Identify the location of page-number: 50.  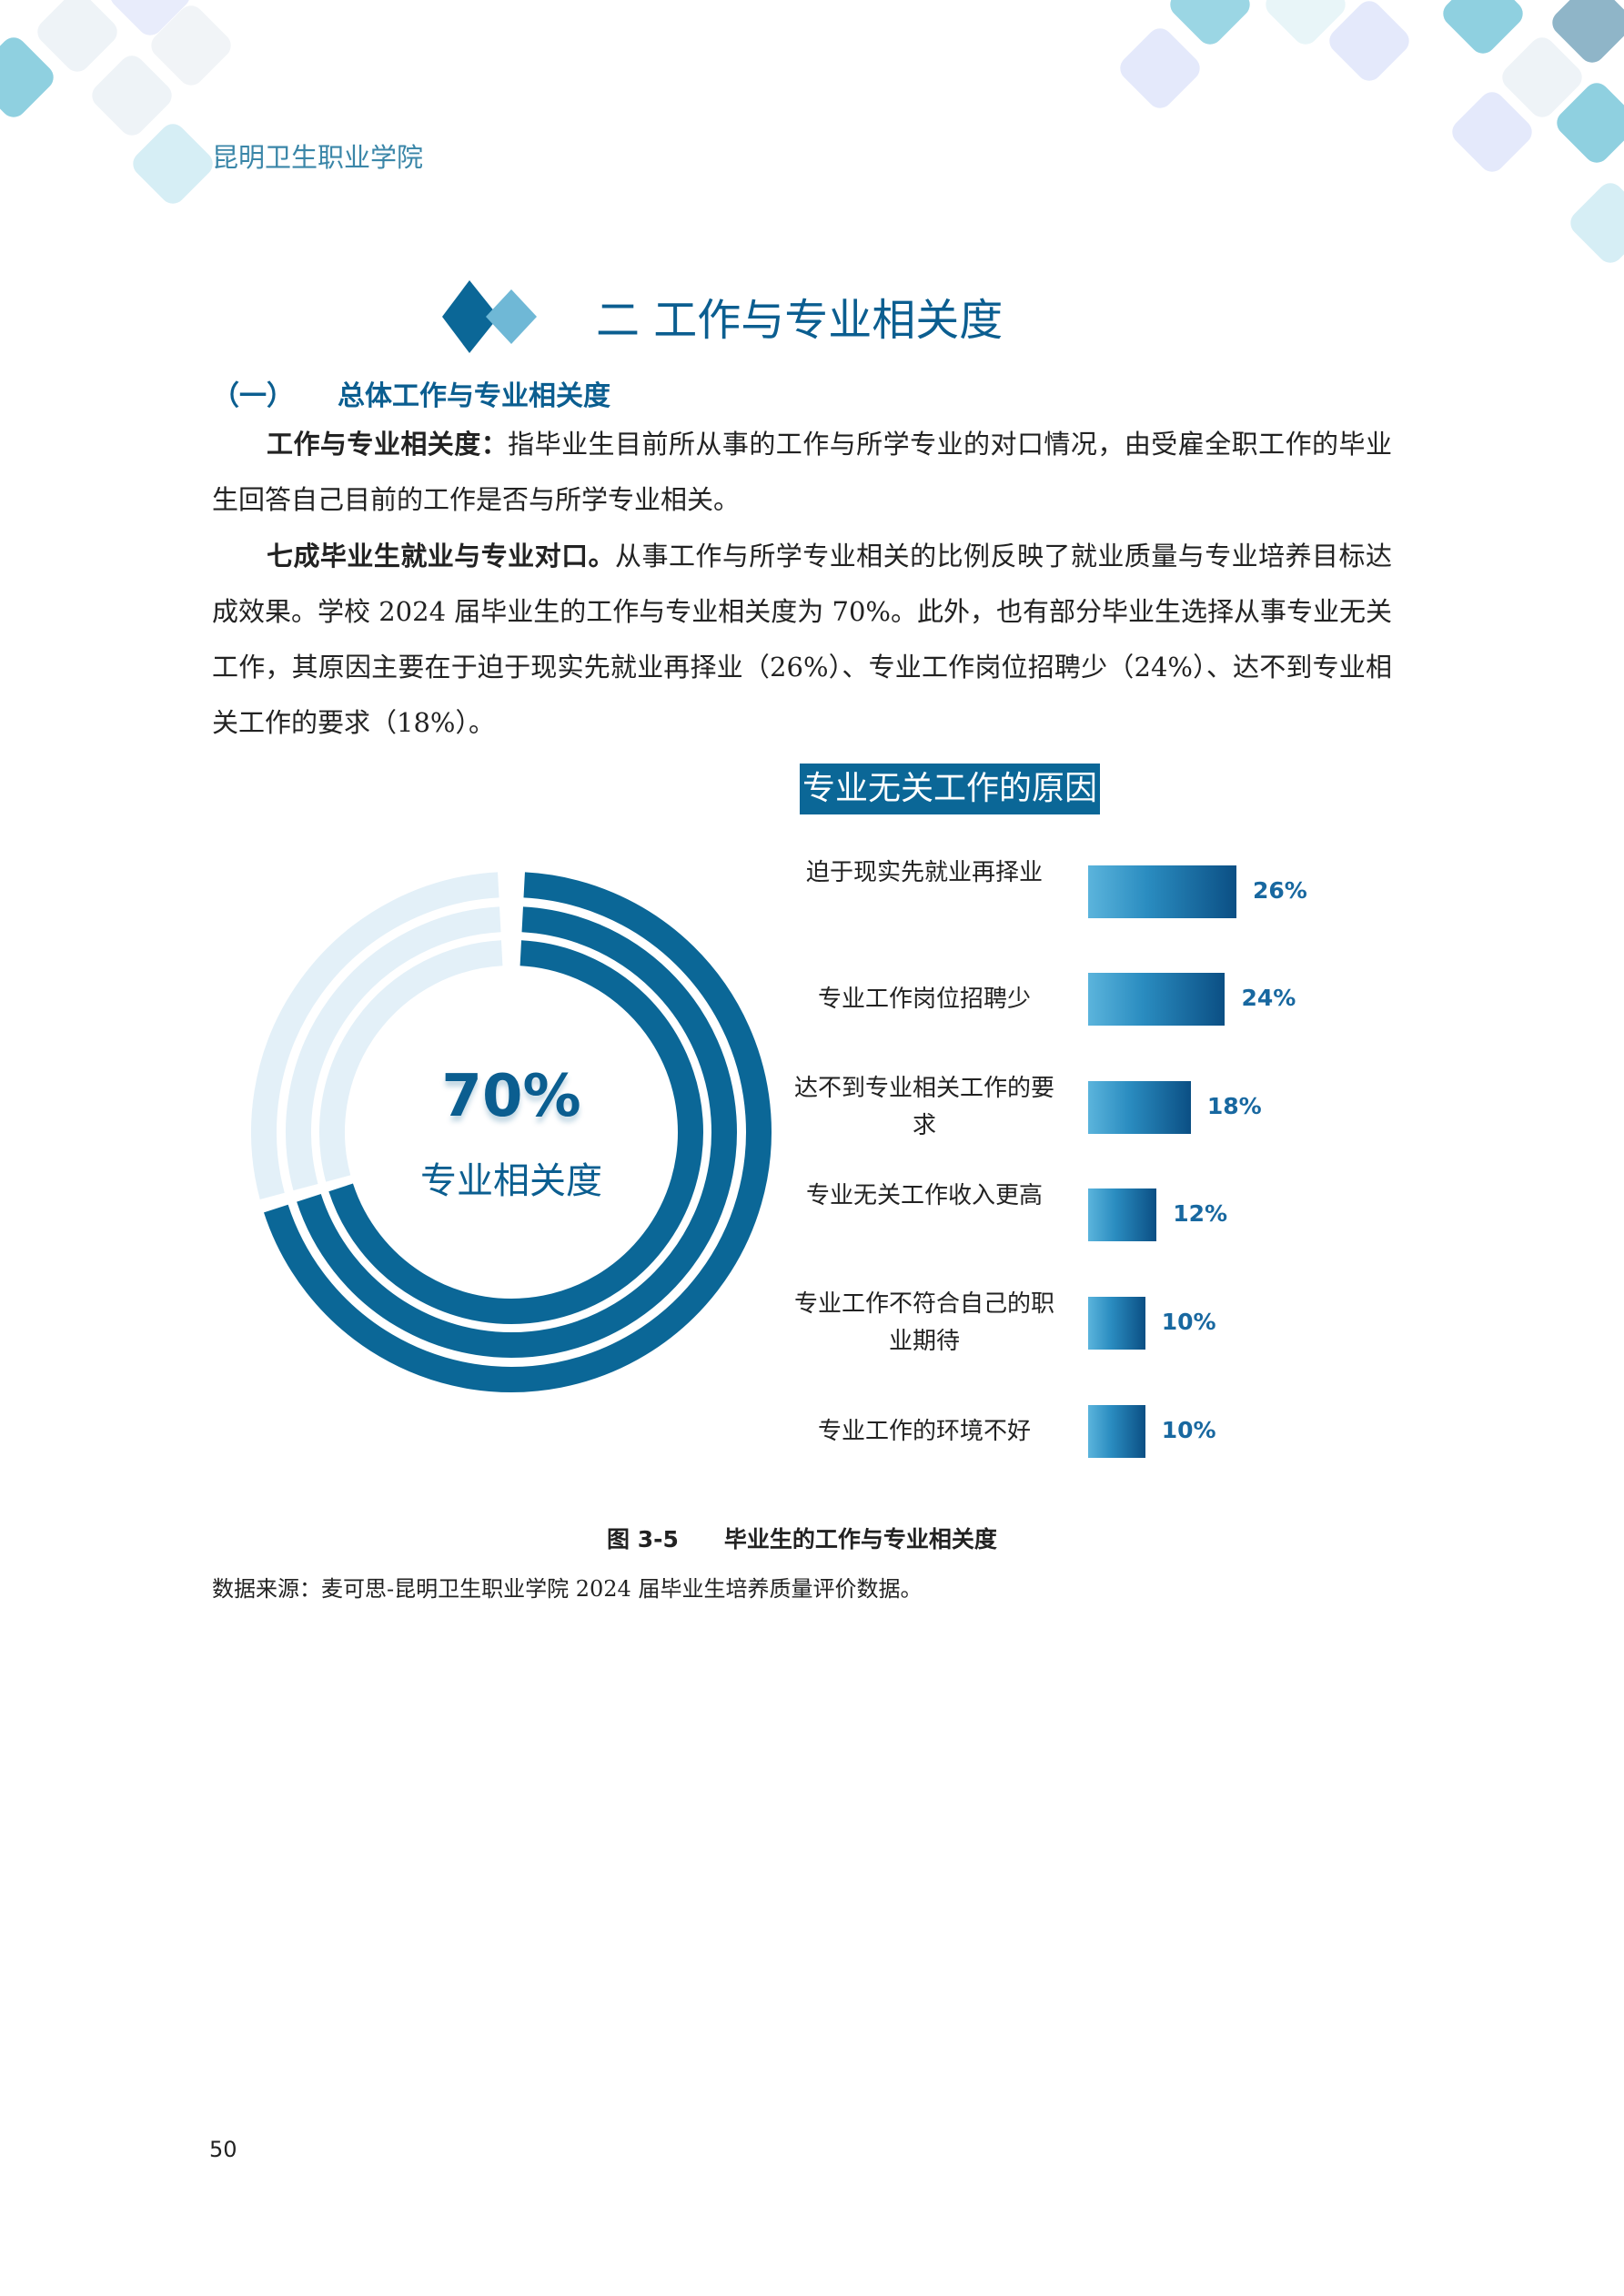
(223, 2149).